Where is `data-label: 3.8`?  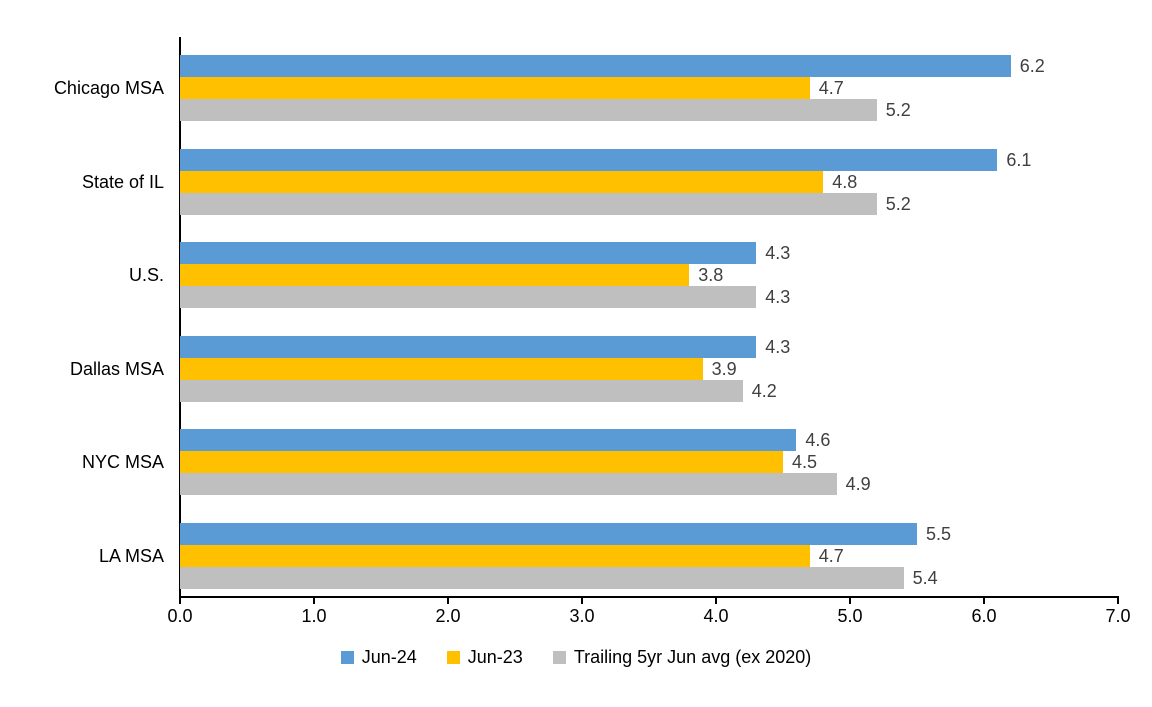 data-label: 3.8 is located at coordinates (711, 275).